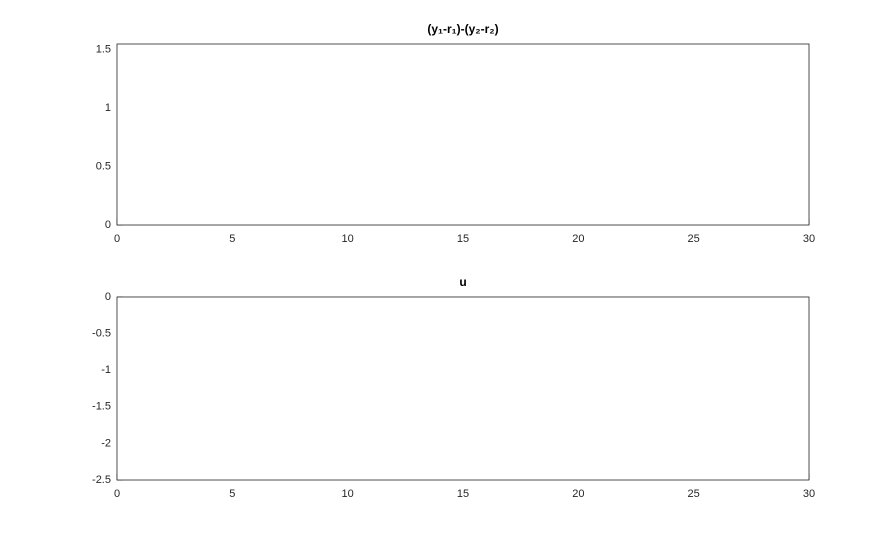 The image size is (895, 540). I want to click on y-tick-label: -1, so click(106, 370).